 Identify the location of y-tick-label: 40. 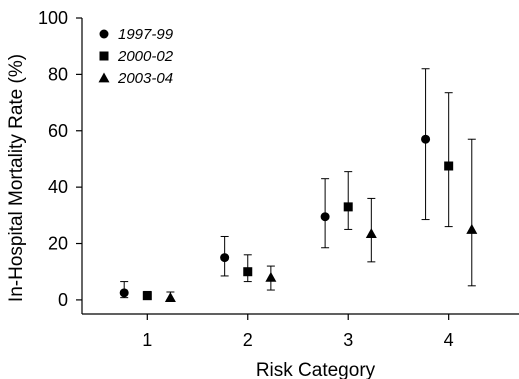
(58, 187).